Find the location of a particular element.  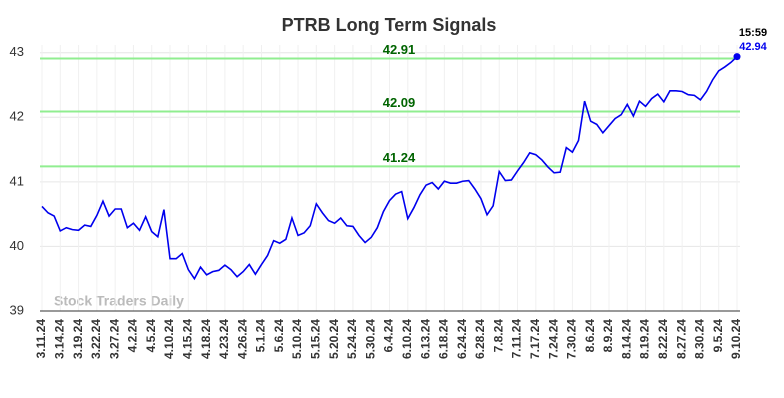

x-tick-label: 5.10.24 is located at coordinates (297, 339).